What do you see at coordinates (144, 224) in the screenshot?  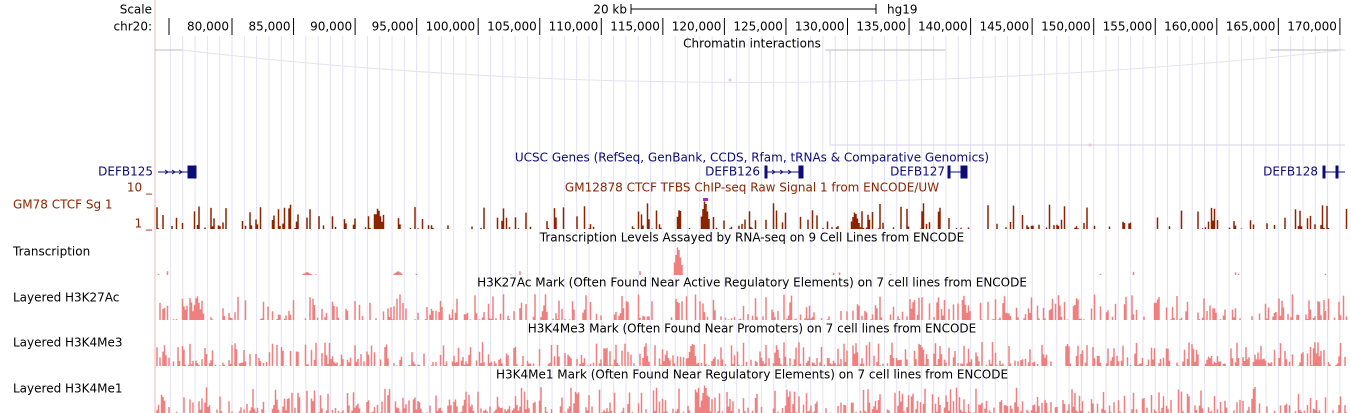 I see `axis-label: 1 _` at bounding box center [144, 224].